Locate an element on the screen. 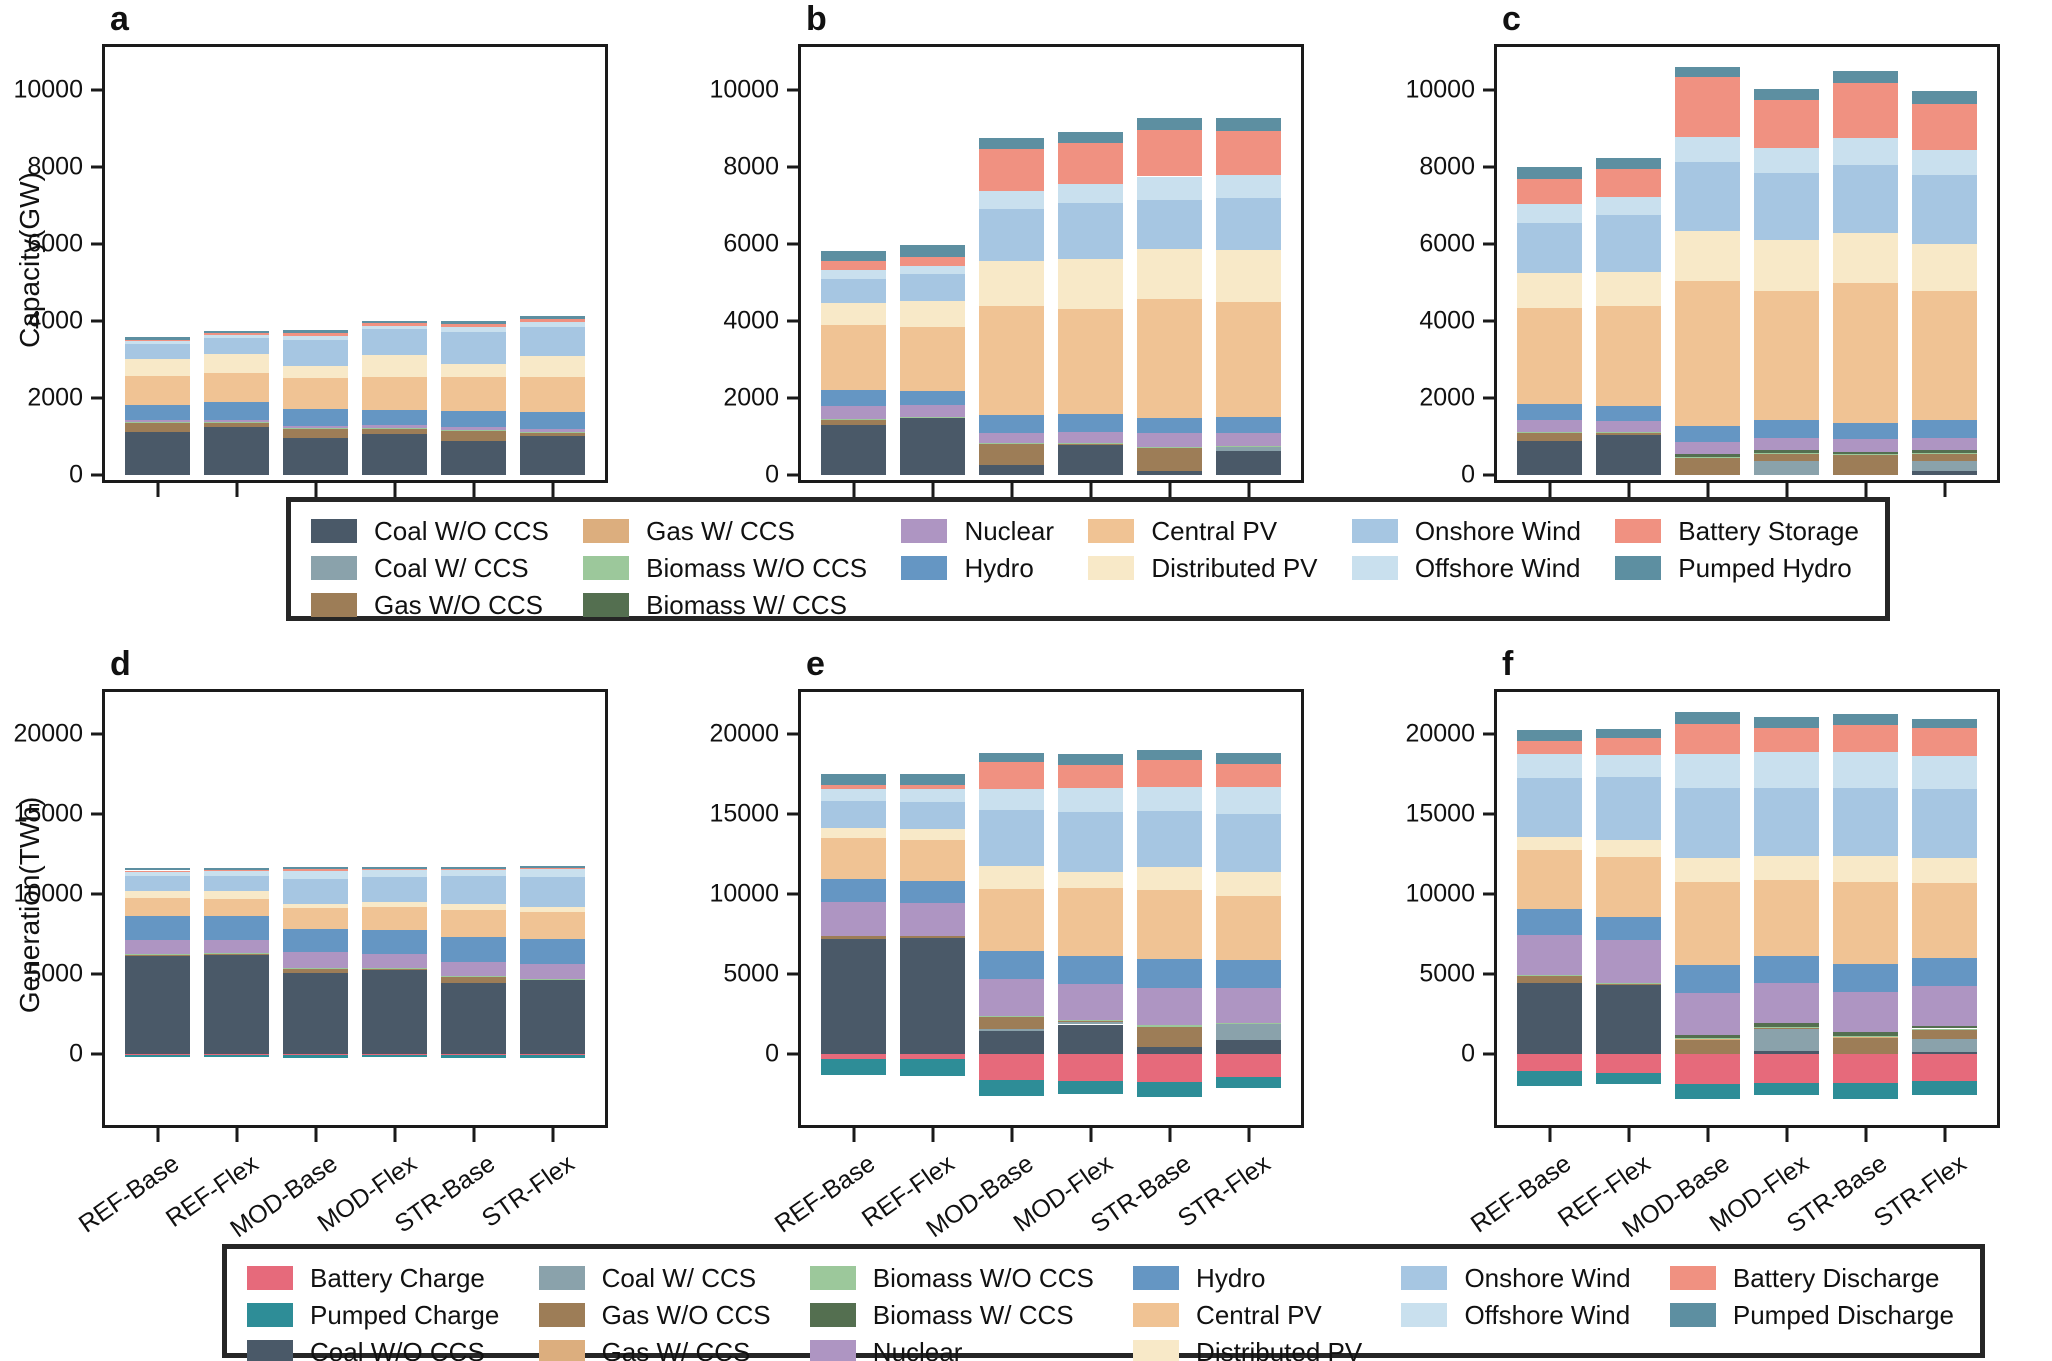 This screenshot has height=1361, width=2052. legend-label-nuclear: Nuclear is located at coordinates (917, 1348).